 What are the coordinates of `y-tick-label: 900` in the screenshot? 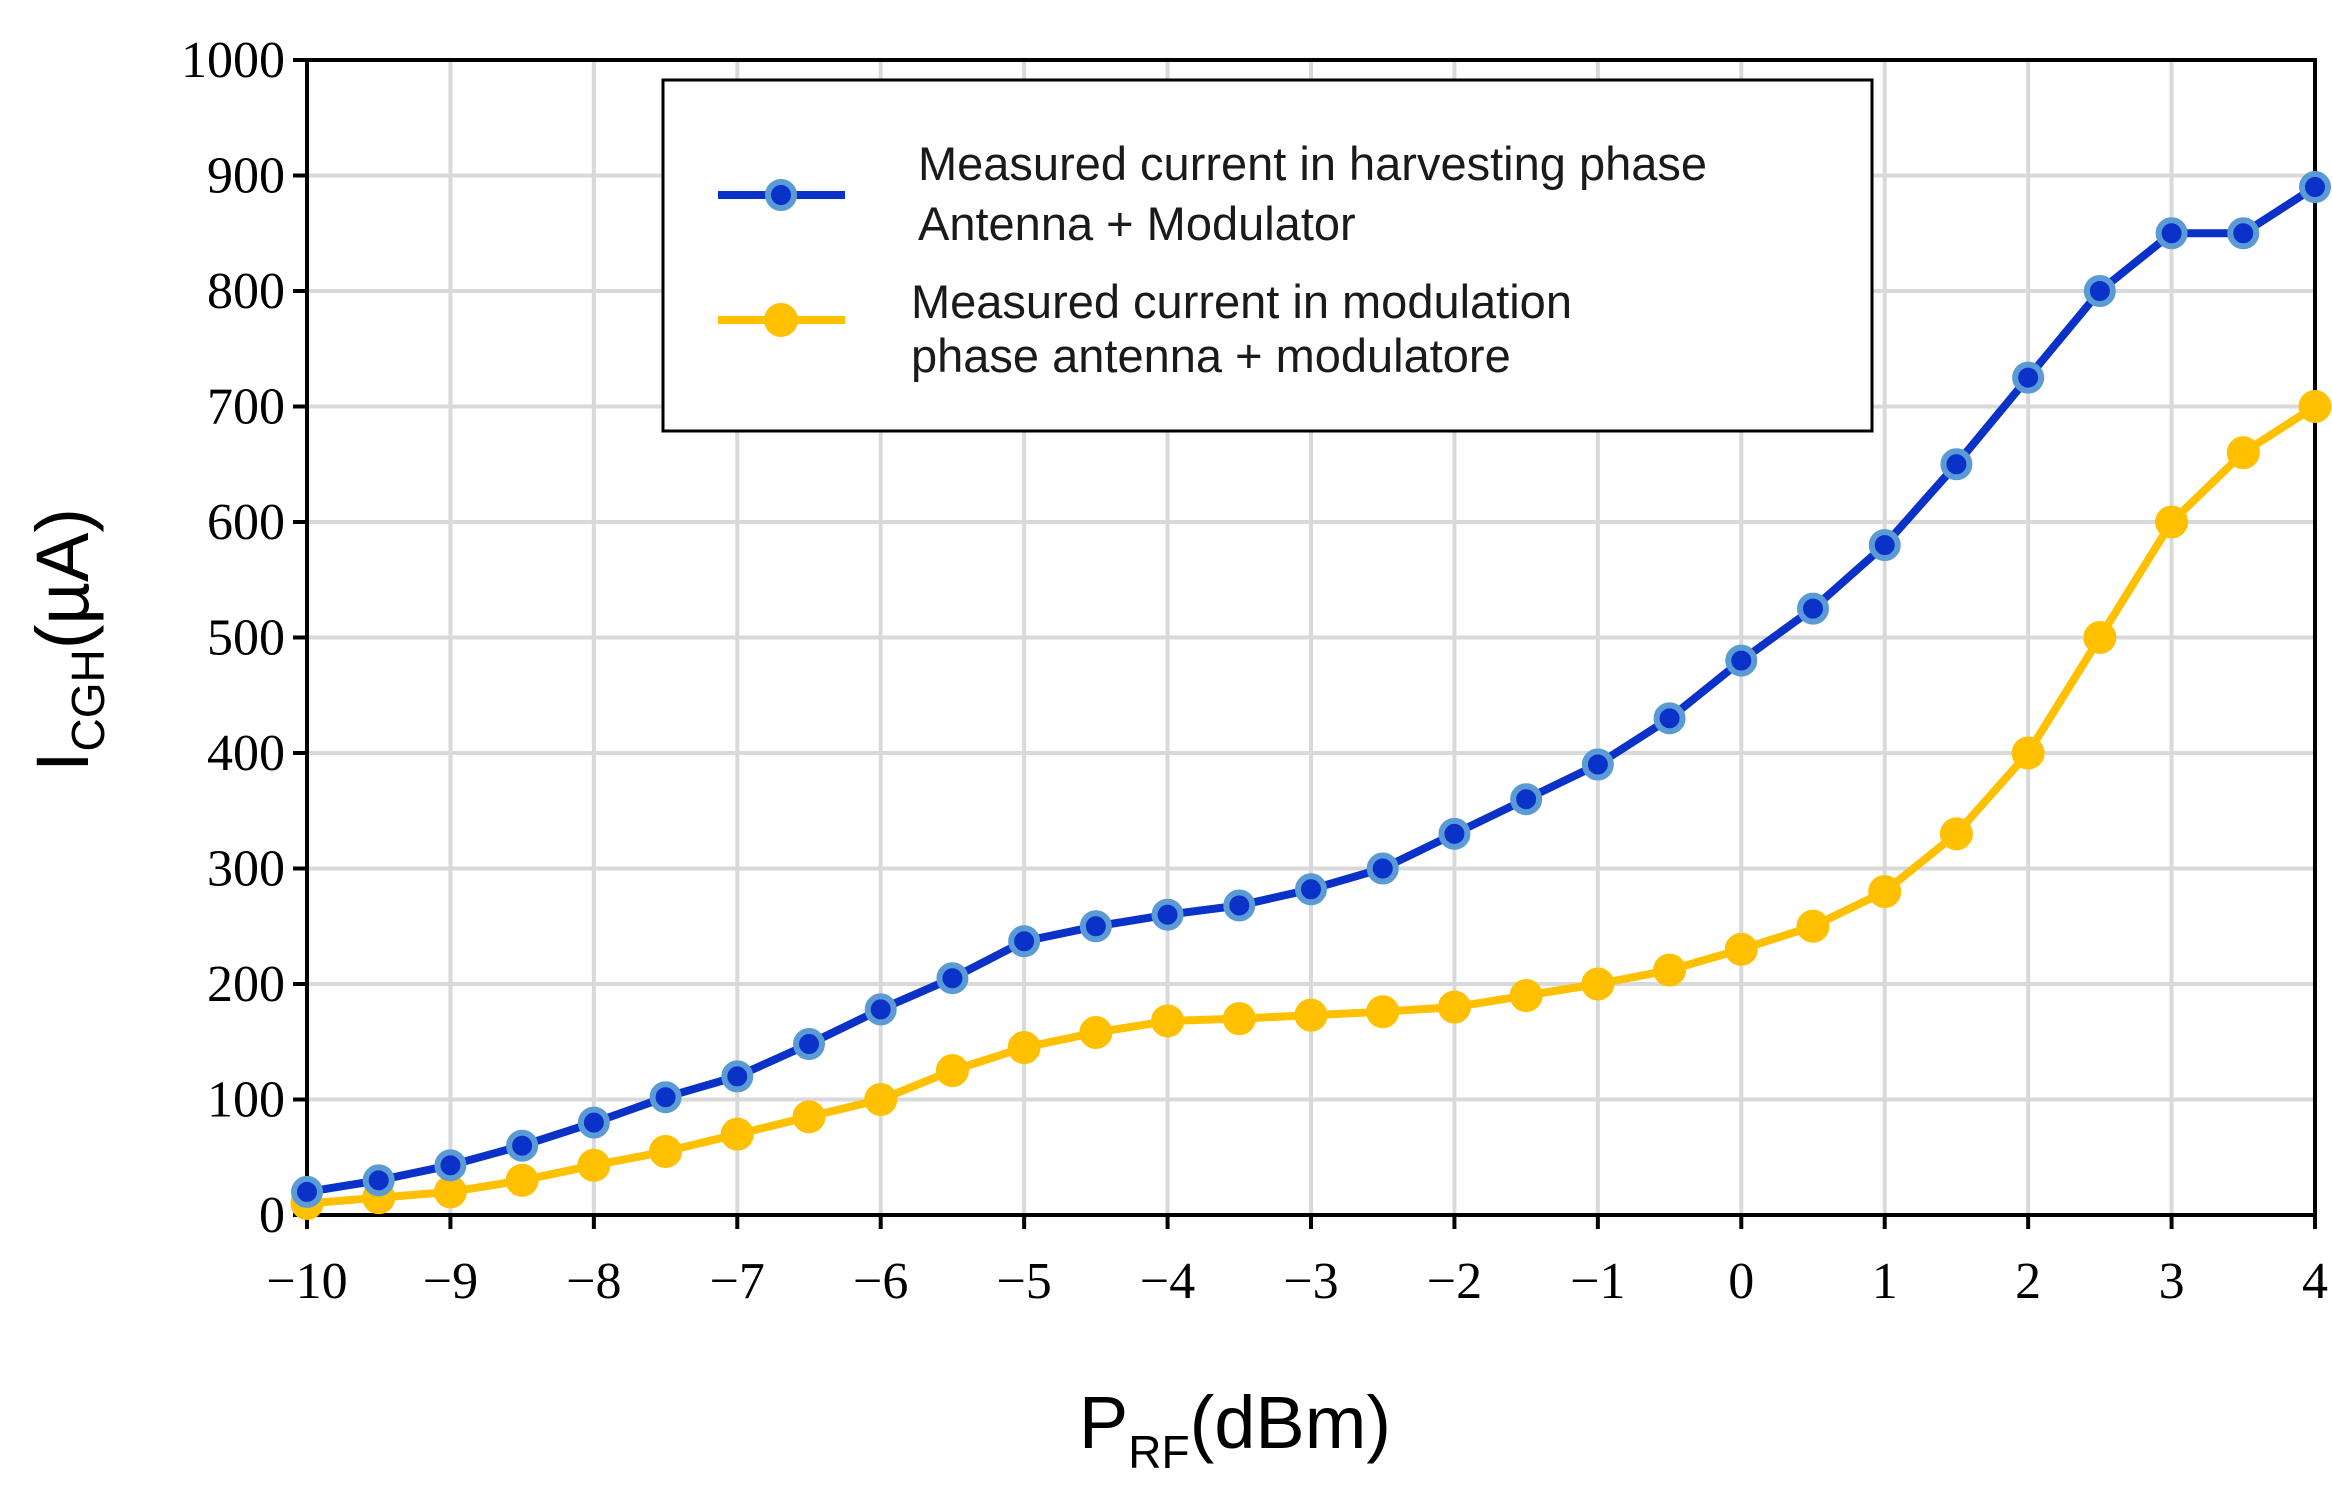 It's located at (246, 176).